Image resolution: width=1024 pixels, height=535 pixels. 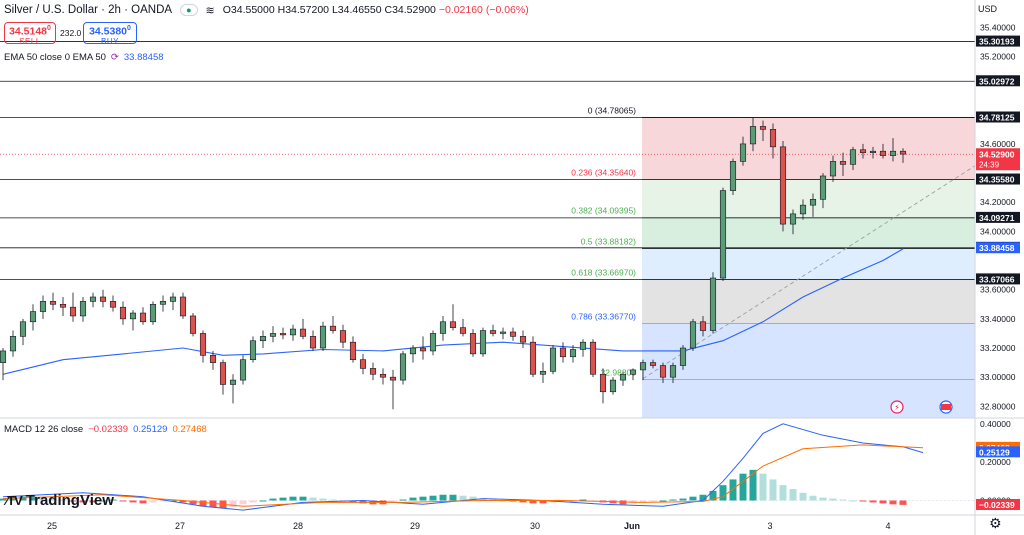 What do you see at coordinates (998, 377) in the screenshot?
I see `price-tick: 33.00000` at bounding box center [998, 377].